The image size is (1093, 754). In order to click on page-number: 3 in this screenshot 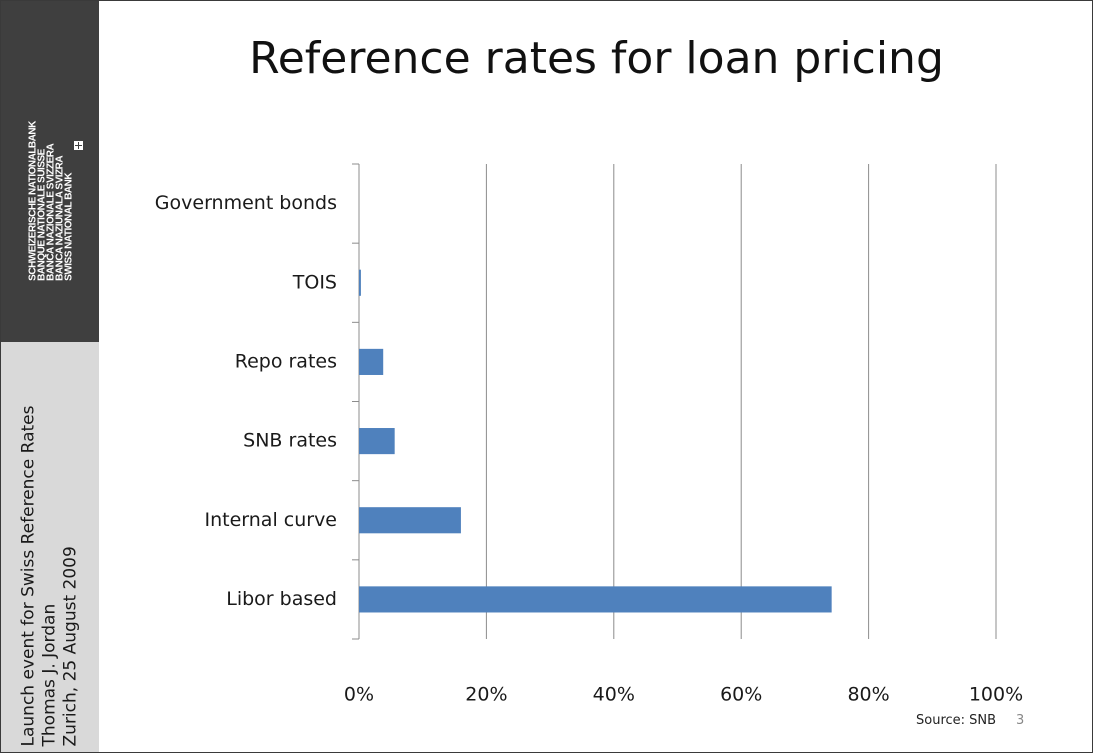, I will do `click(1020, 720)`.